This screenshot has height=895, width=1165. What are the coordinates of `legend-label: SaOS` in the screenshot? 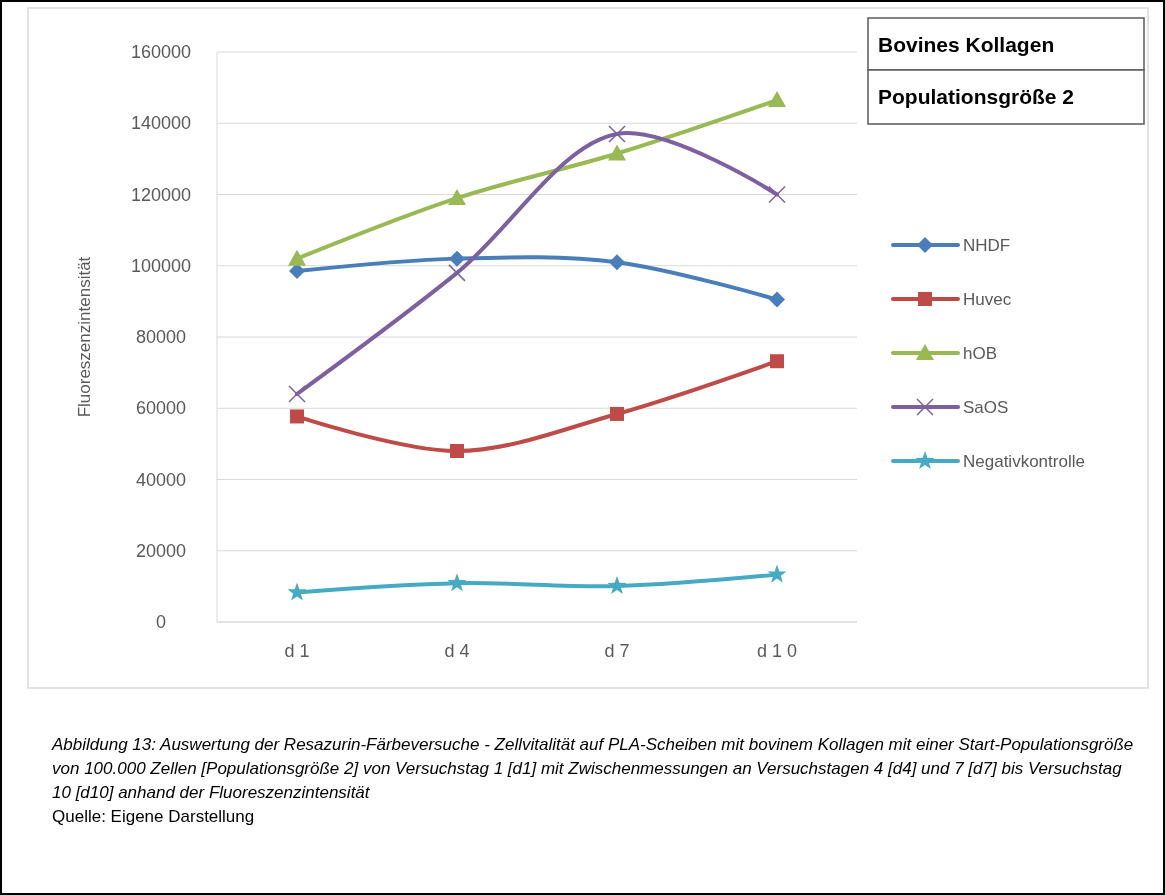 It's located at (986, 407).